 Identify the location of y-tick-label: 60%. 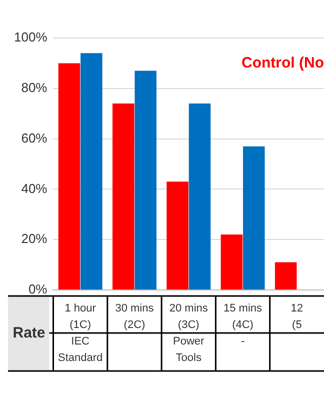
(34, 138).